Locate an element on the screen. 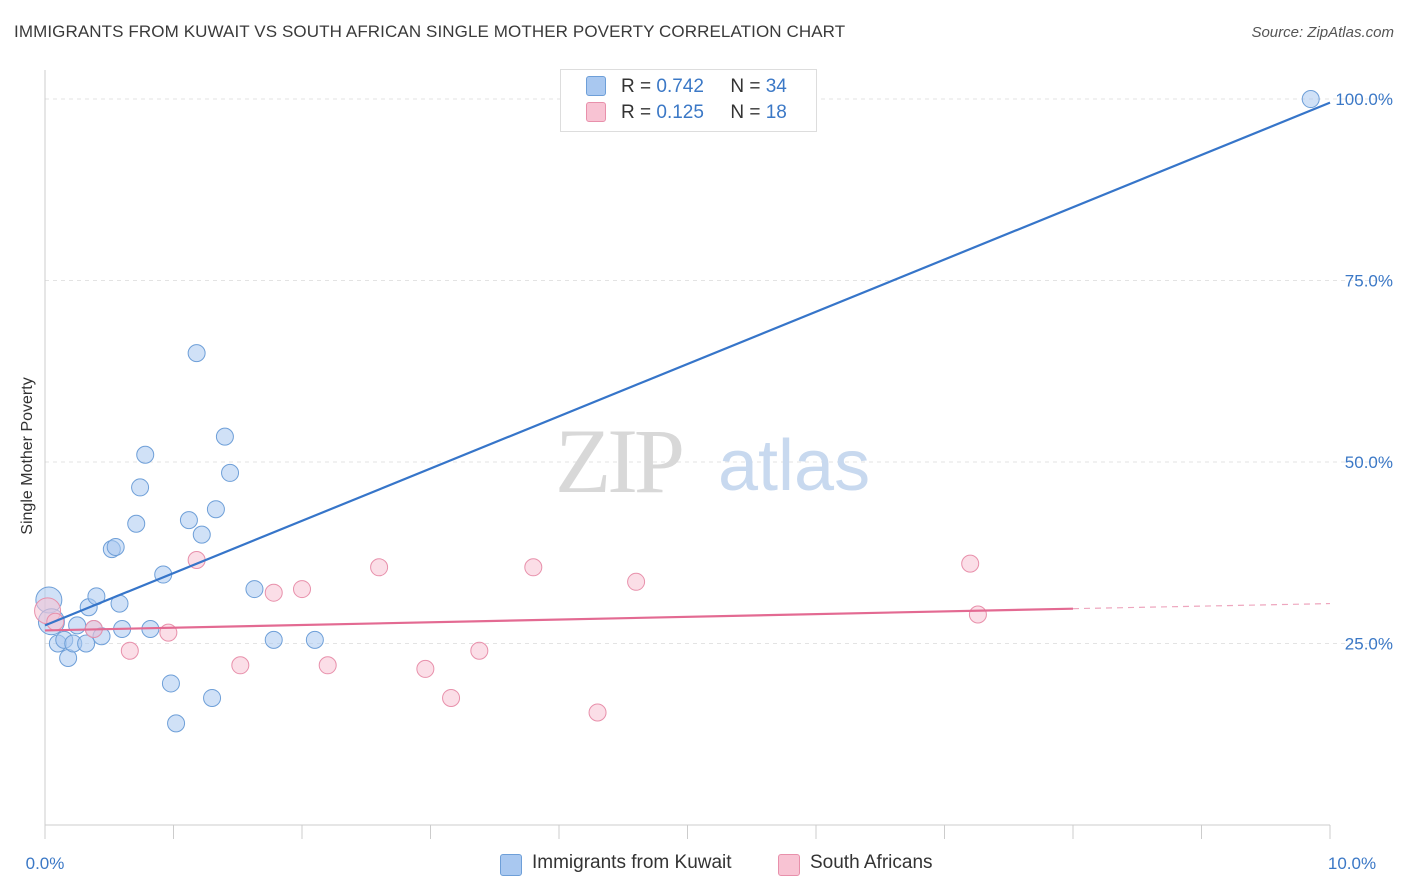 This screenshot has height=892, width=1406. y-tick-label: 100.0% is located at coordinates (1364, 99).